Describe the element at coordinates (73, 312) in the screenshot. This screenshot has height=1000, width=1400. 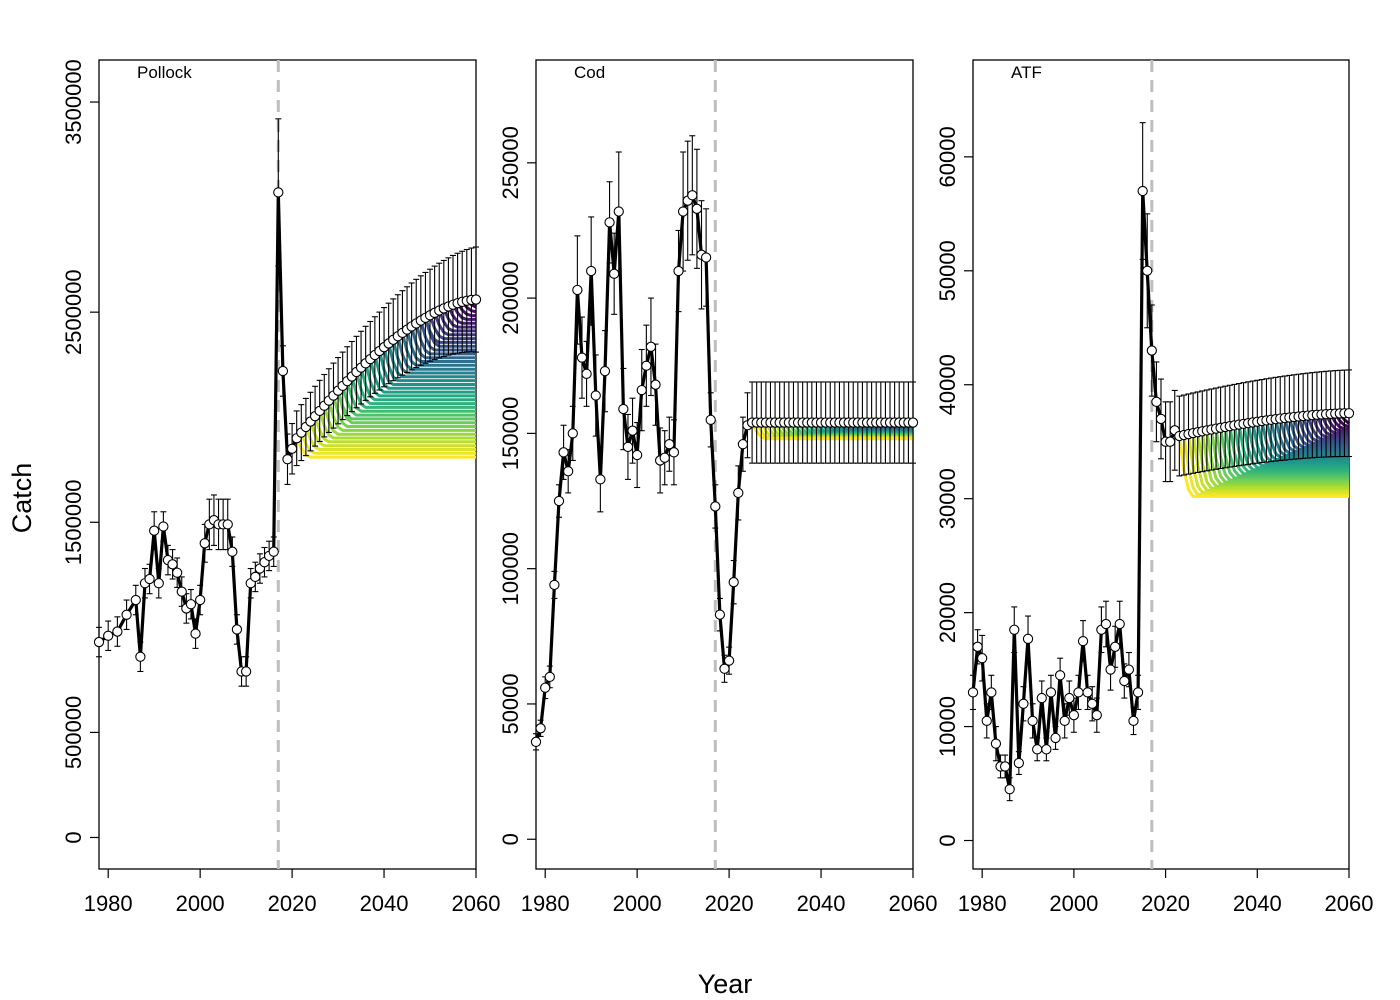
I see `y-tick-label: 2500000` at that location.